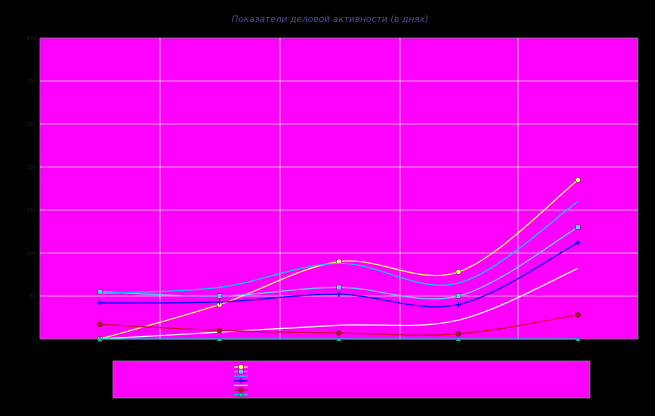  I want to click on series-line, so click(339, 303).